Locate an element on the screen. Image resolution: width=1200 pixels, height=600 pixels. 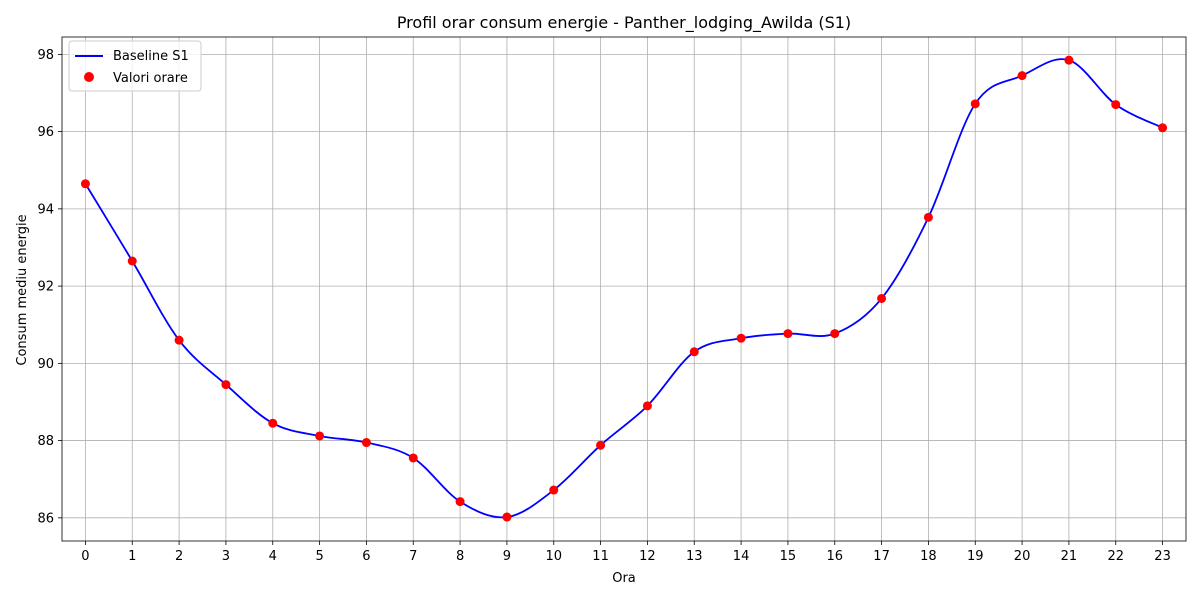
y-tick-label: 90 is located at coordinates (45, 364).